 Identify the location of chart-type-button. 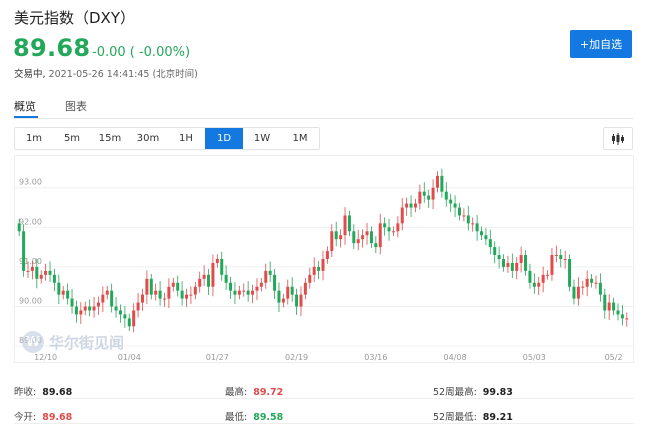
(618, 138).